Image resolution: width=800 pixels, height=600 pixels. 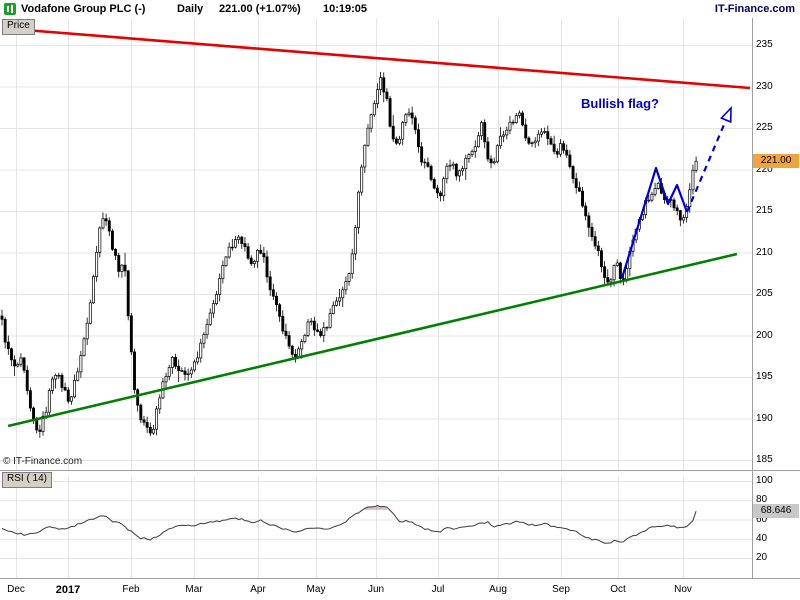 I want to click on bullish-flag-annotation: Bullish flag?, so click(x=620, y=103).